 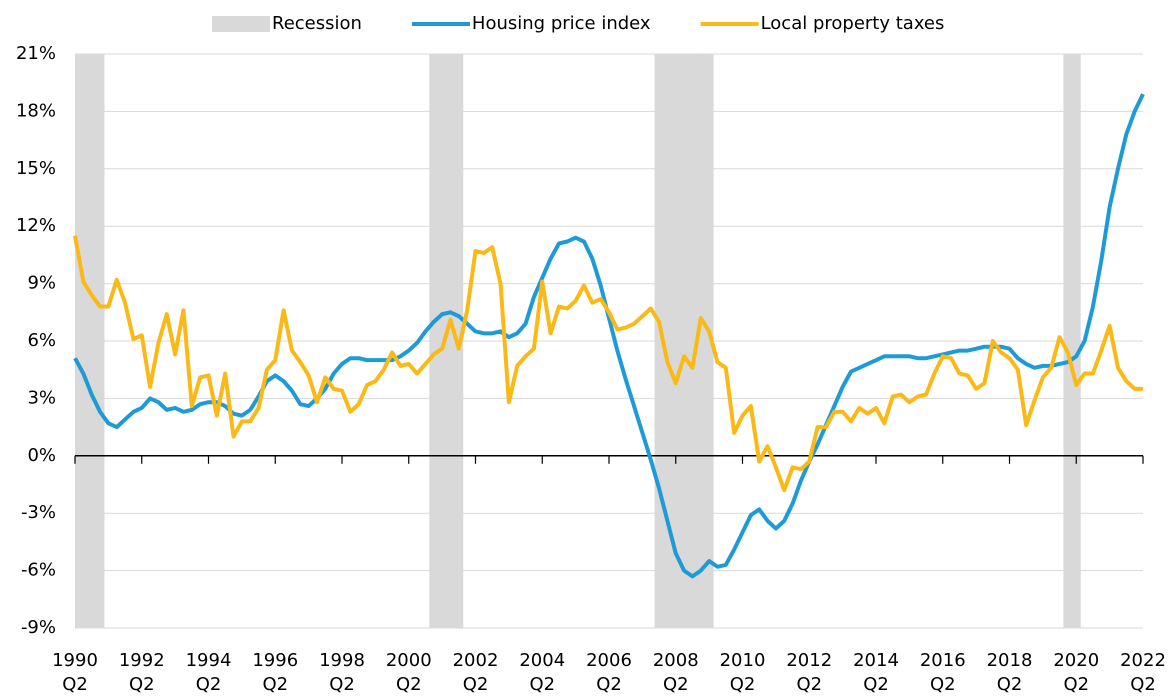 I want to click on y-tick-label: 15%, so click(x=36, y=168).